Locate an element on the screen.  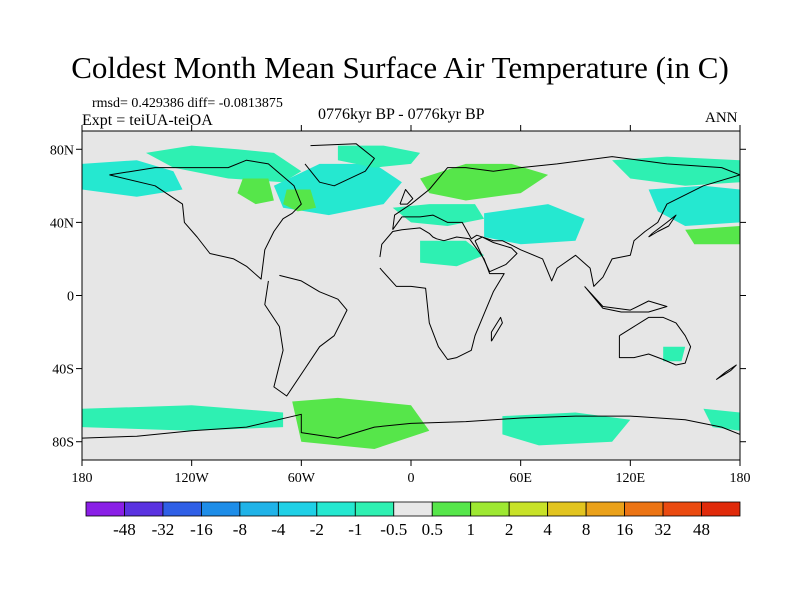
experiment-text: Expt = teiUA-teiOA is located at coordinates (147, 120).